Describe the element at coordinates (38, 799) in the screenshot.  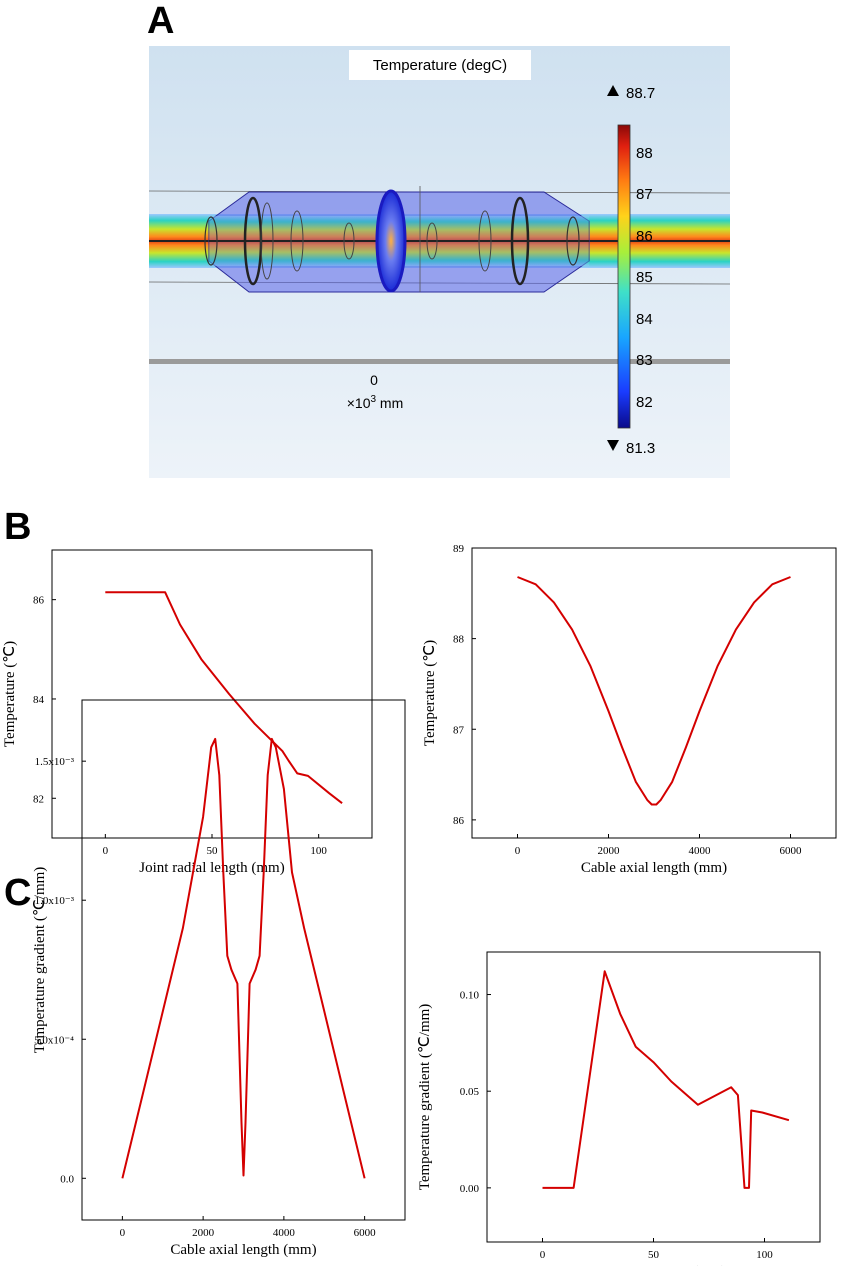
I see `y-tick-label: 82` at that location.